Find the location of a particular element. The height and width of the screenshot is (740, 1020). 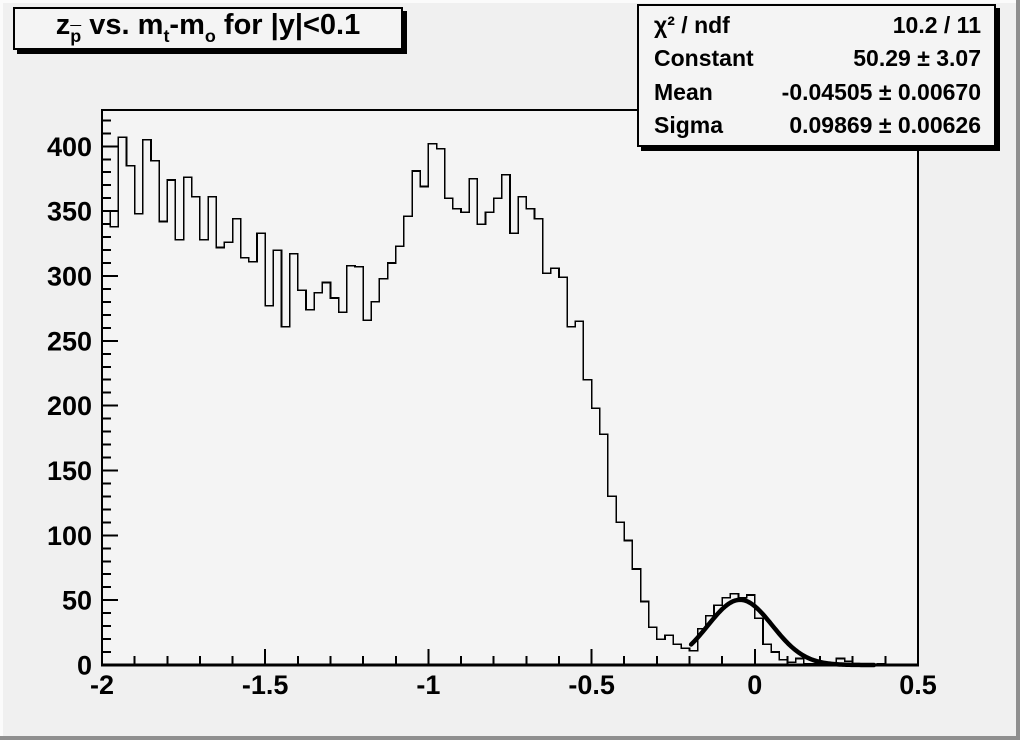

title-segment-0: z is located at coordinates (63, 25).